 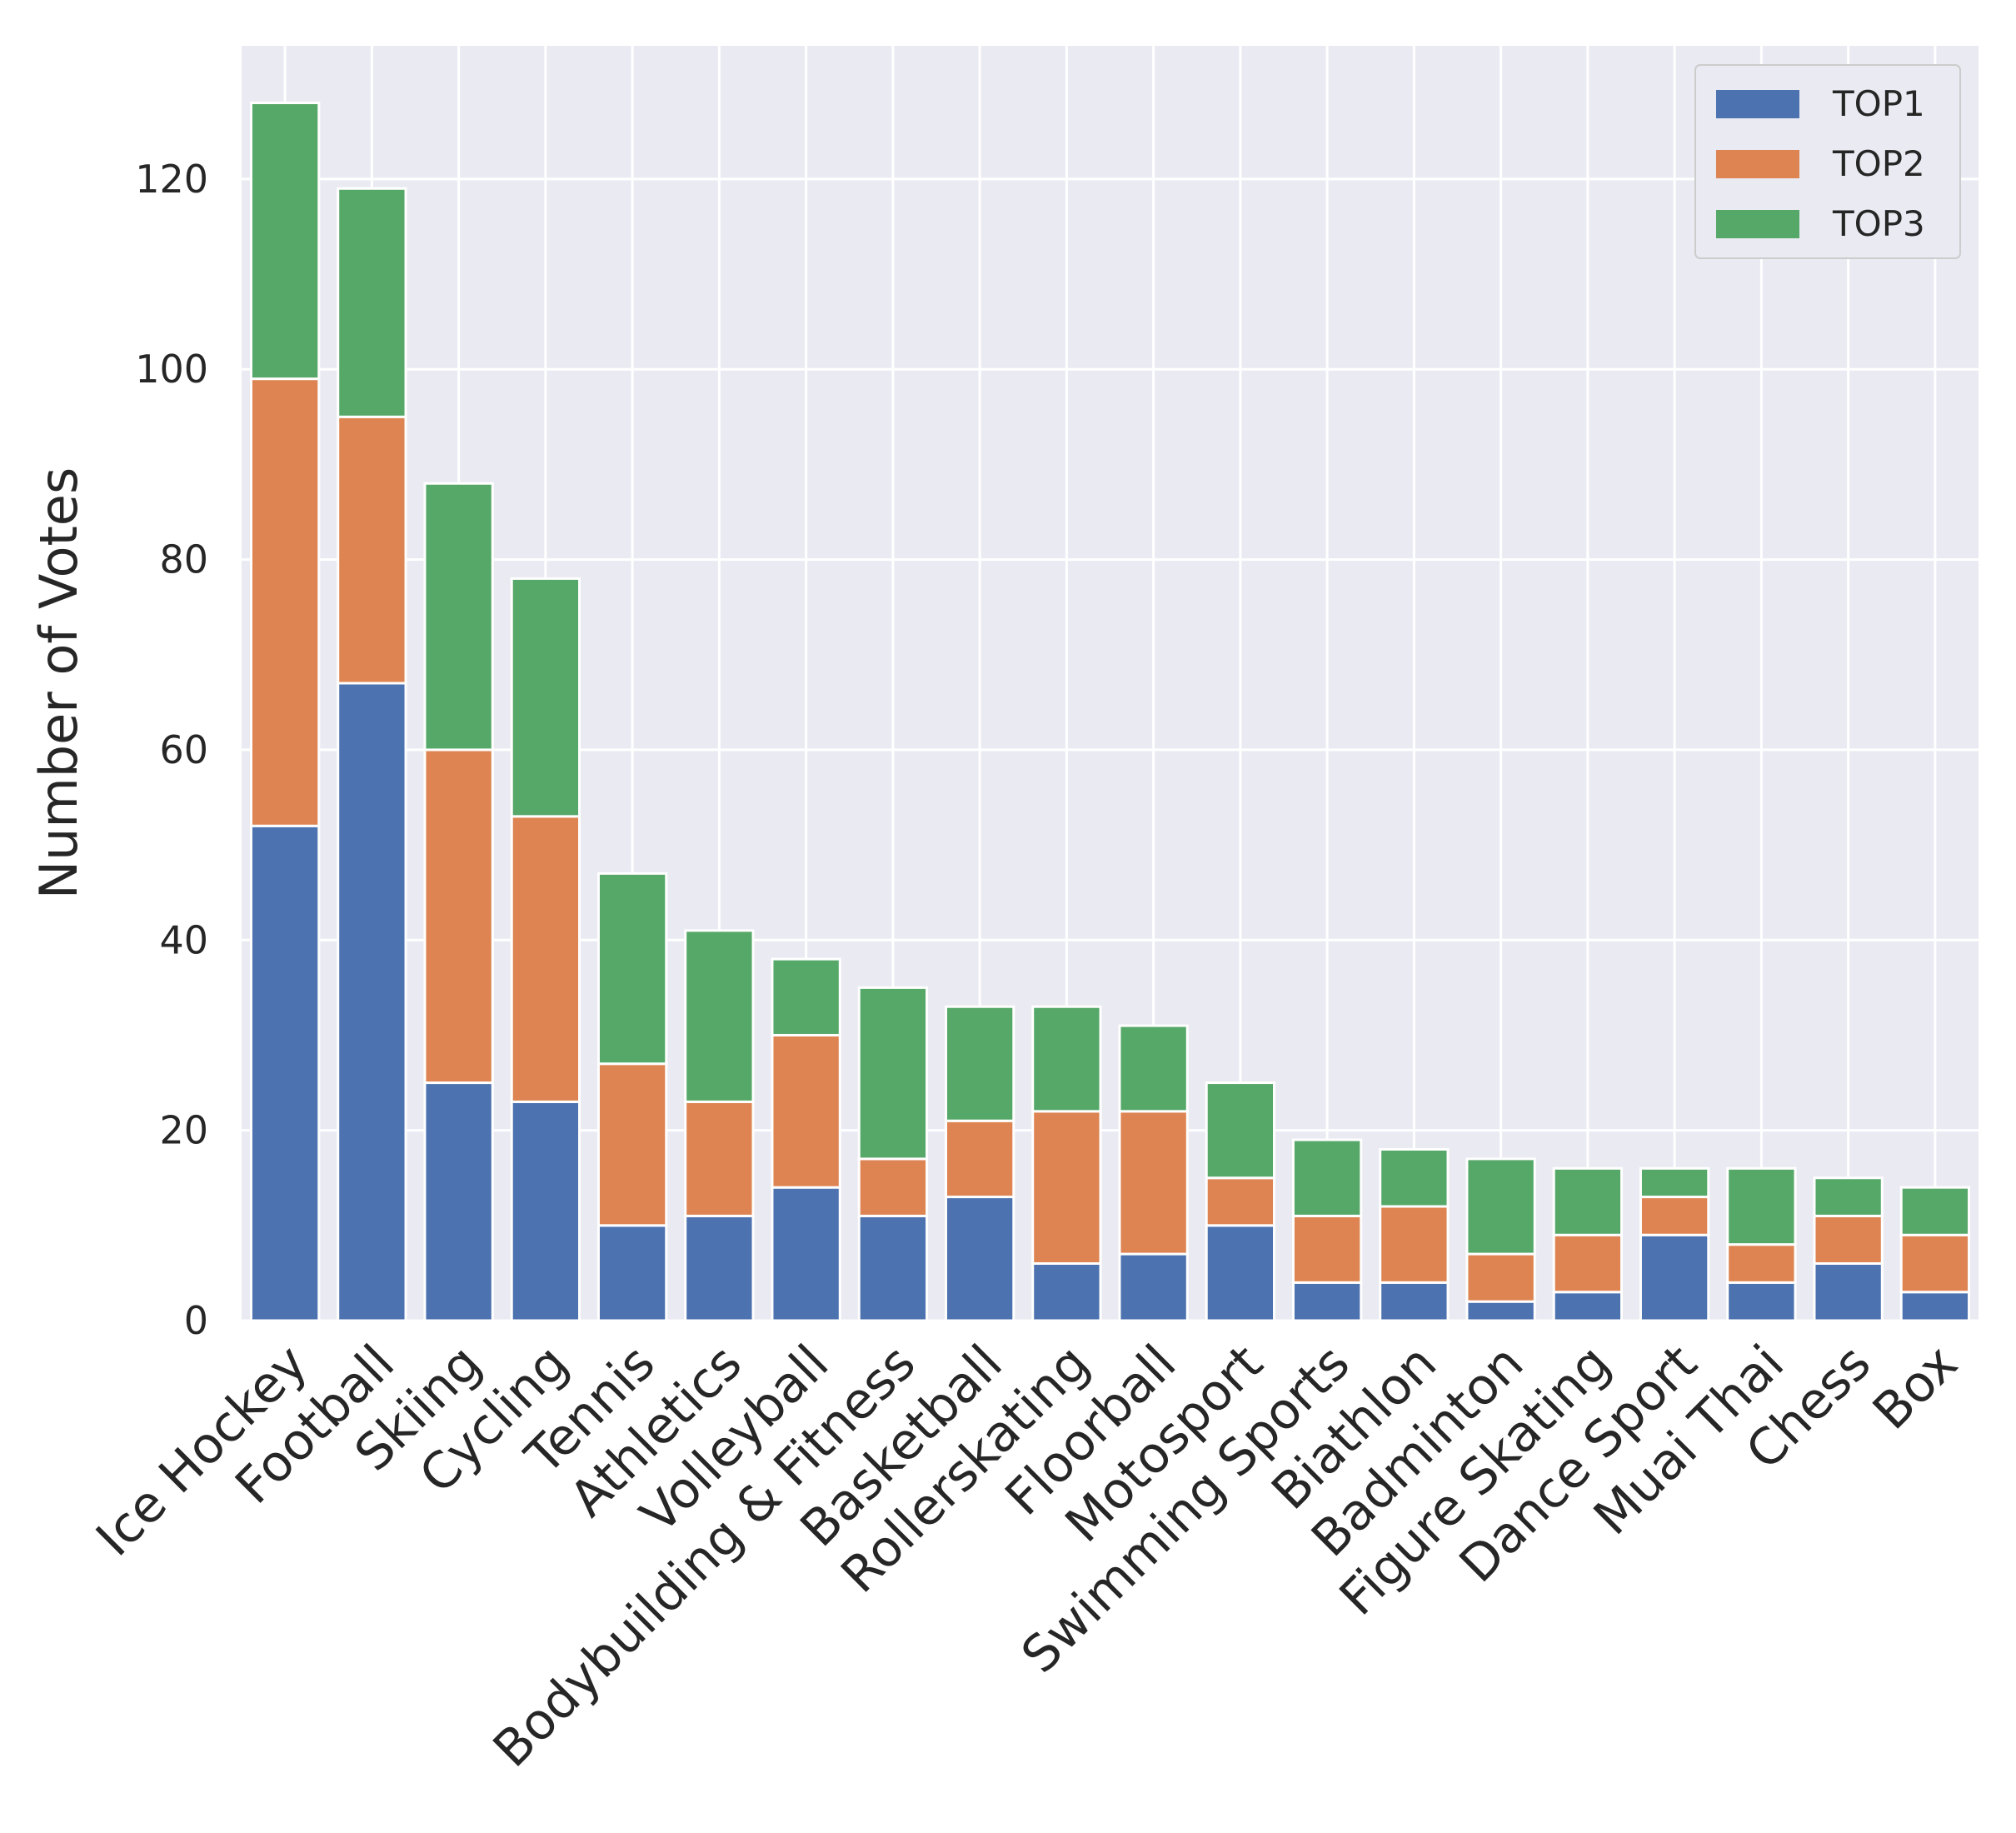 What do you see at coordinates (183, 749) in the screenshot?
I see `y-tick-label: 60` at bounding box center [183, 749].